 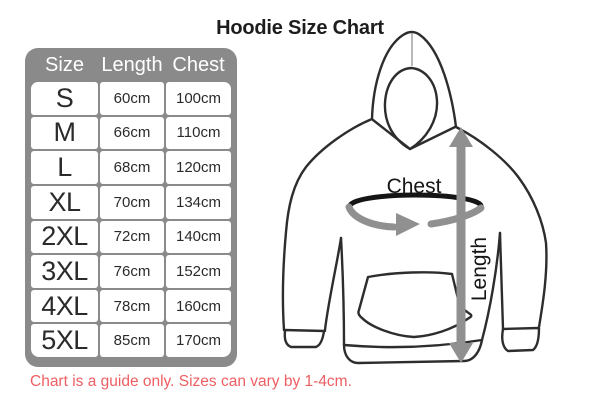 What do you see at coordinates (198, 167) in the screenshot?
I see `chest-cell: 120cm` at bounding box center [198, 167].